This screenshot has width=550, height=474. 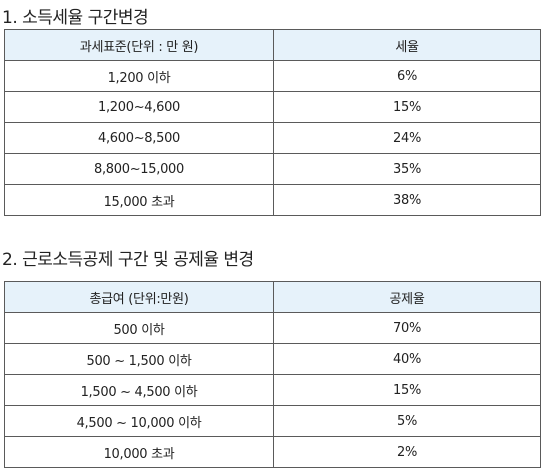 I want to click on section-title-earned-income-deduction: 2. 근로소득공제 구간 및 공제율 변경, so click(x=128, y=260).